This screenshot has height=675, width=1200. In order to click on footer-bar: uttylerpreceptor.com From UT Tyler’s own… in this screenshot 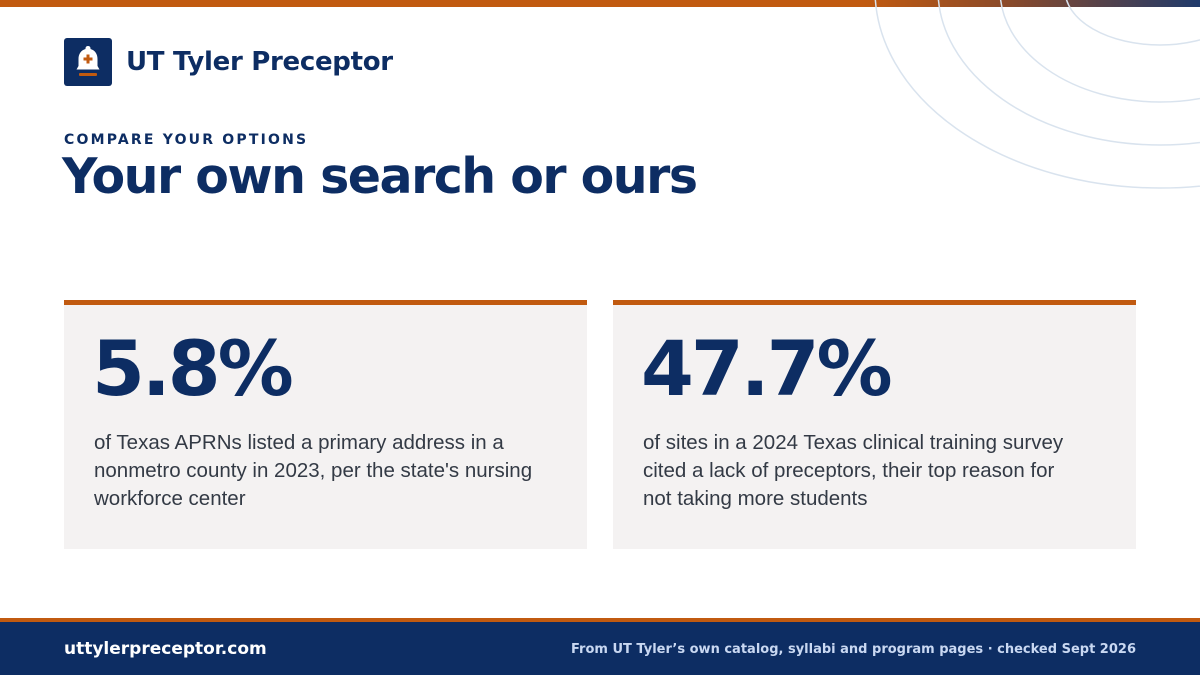, I will do `click(600, 646)`.